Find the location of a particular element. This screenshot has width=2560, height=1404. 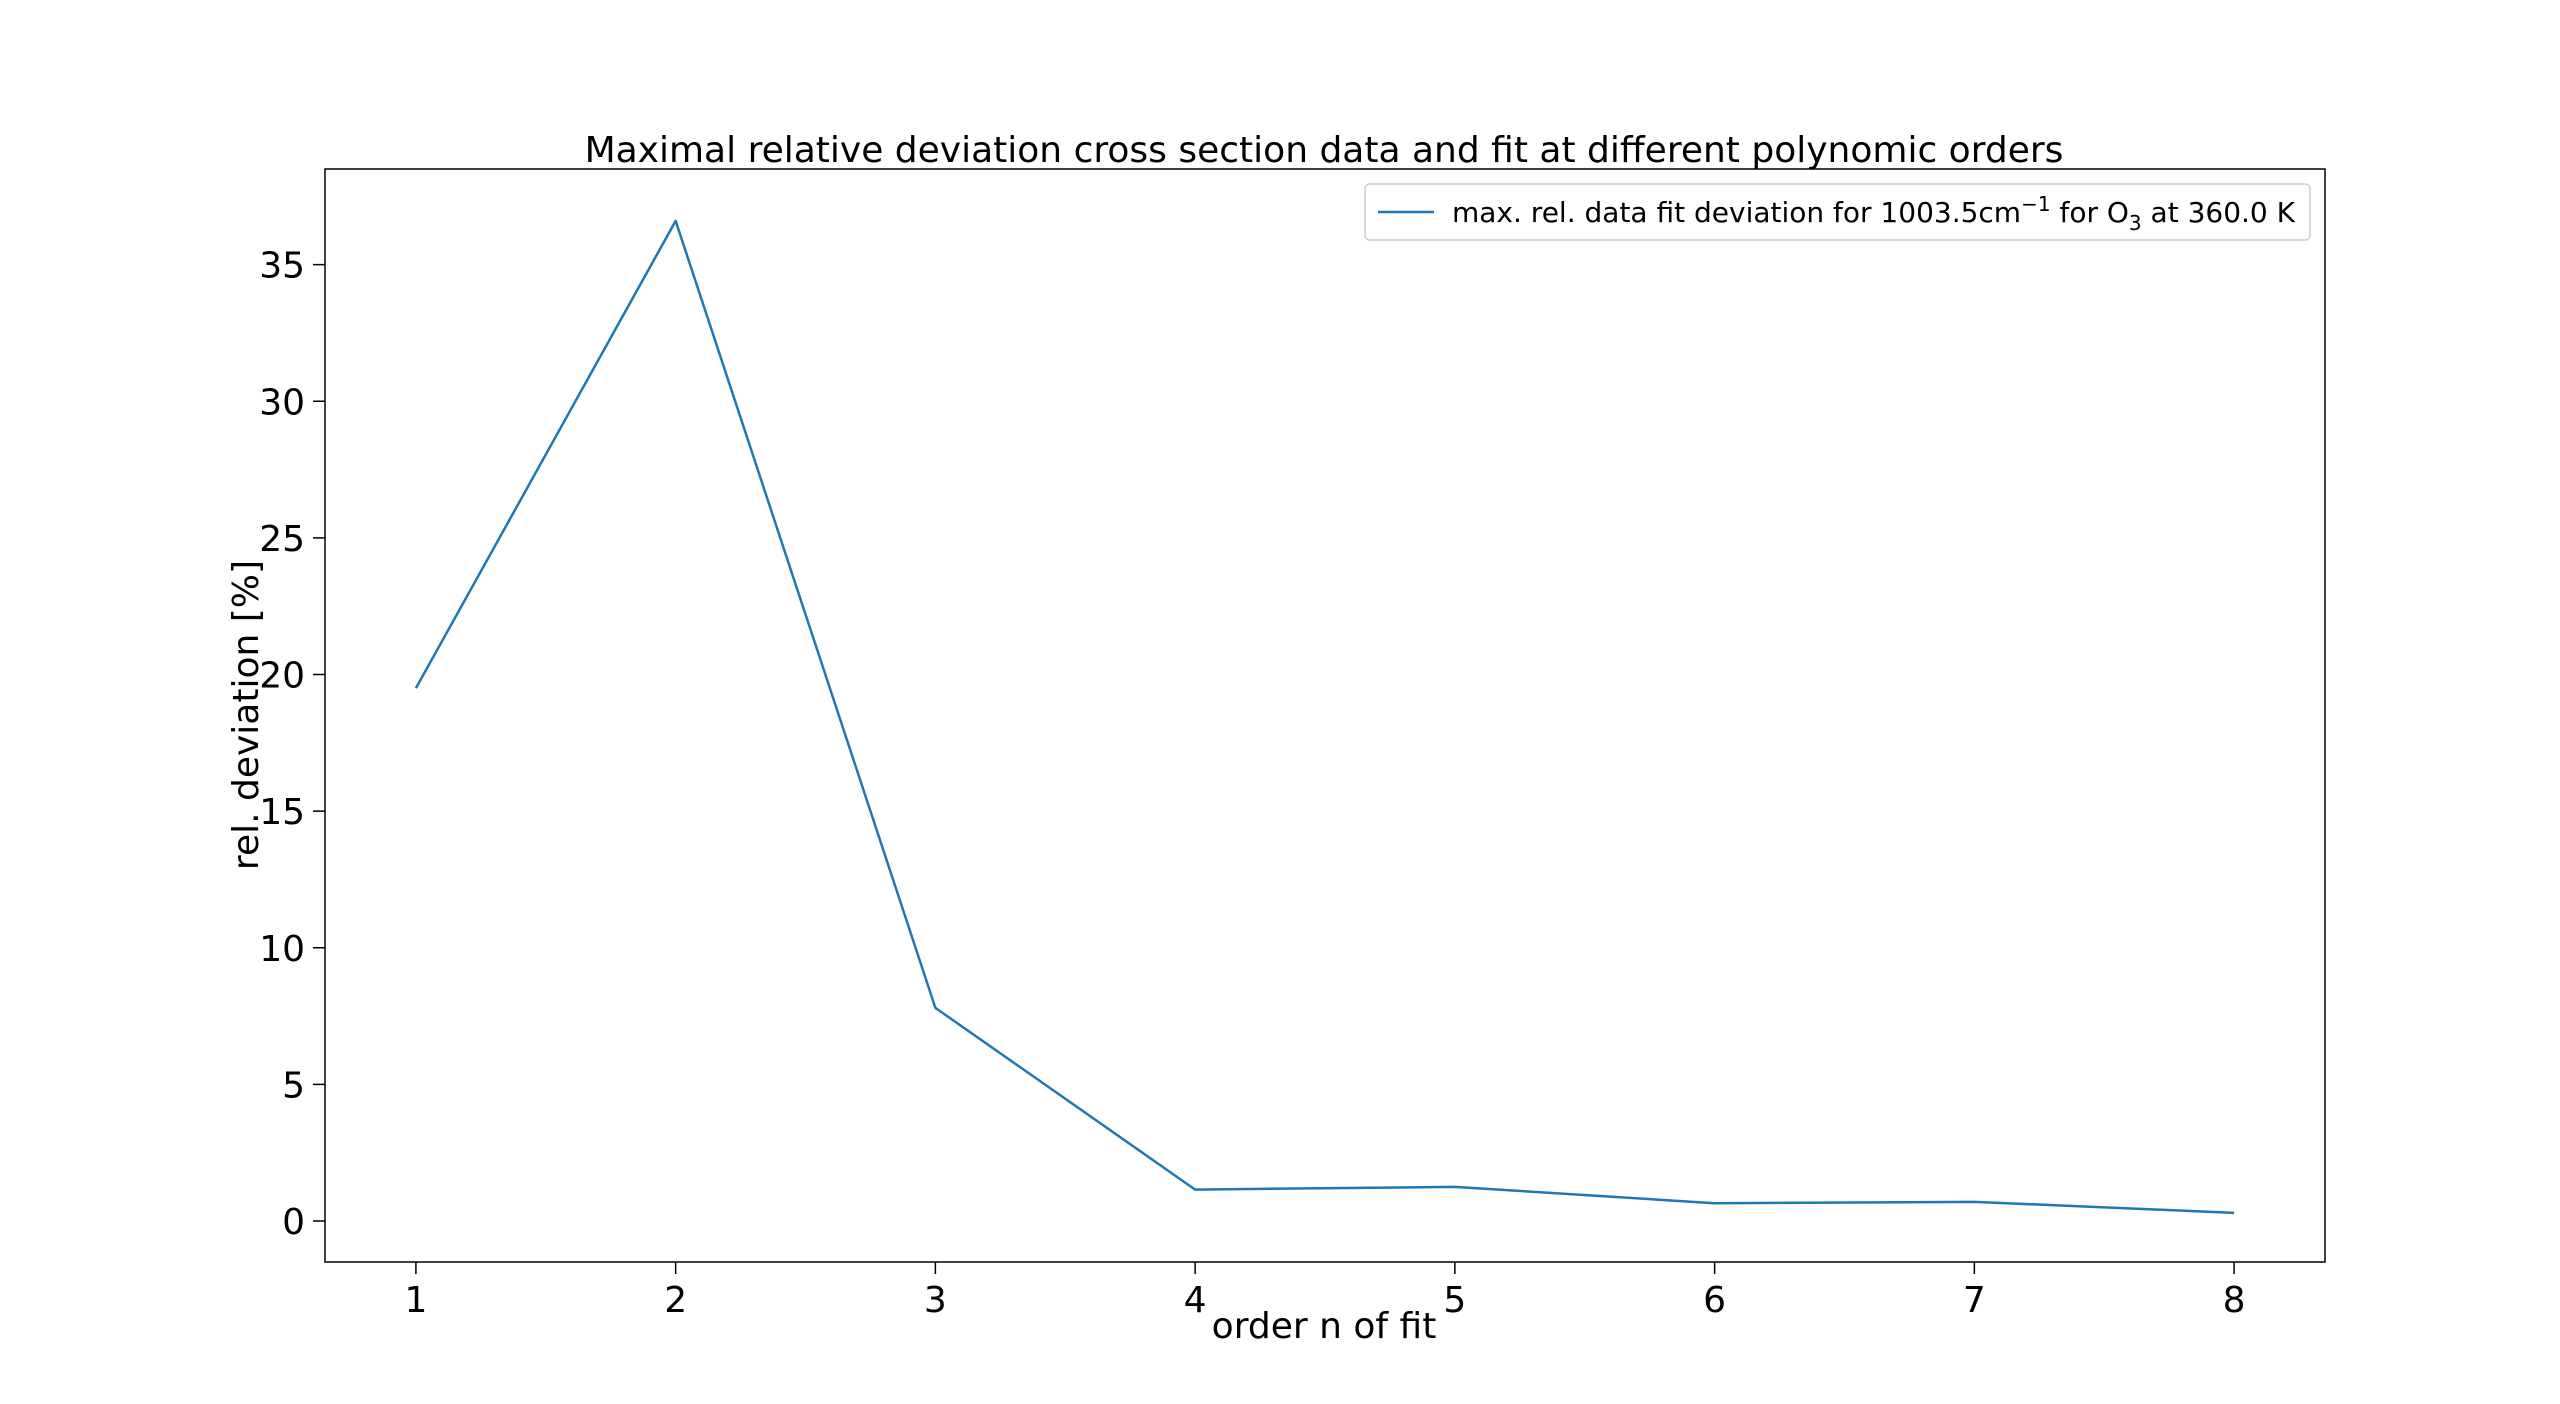

y-axis: 0 5 10 15 20 25 30 35 is located at coordinates (292, 744).